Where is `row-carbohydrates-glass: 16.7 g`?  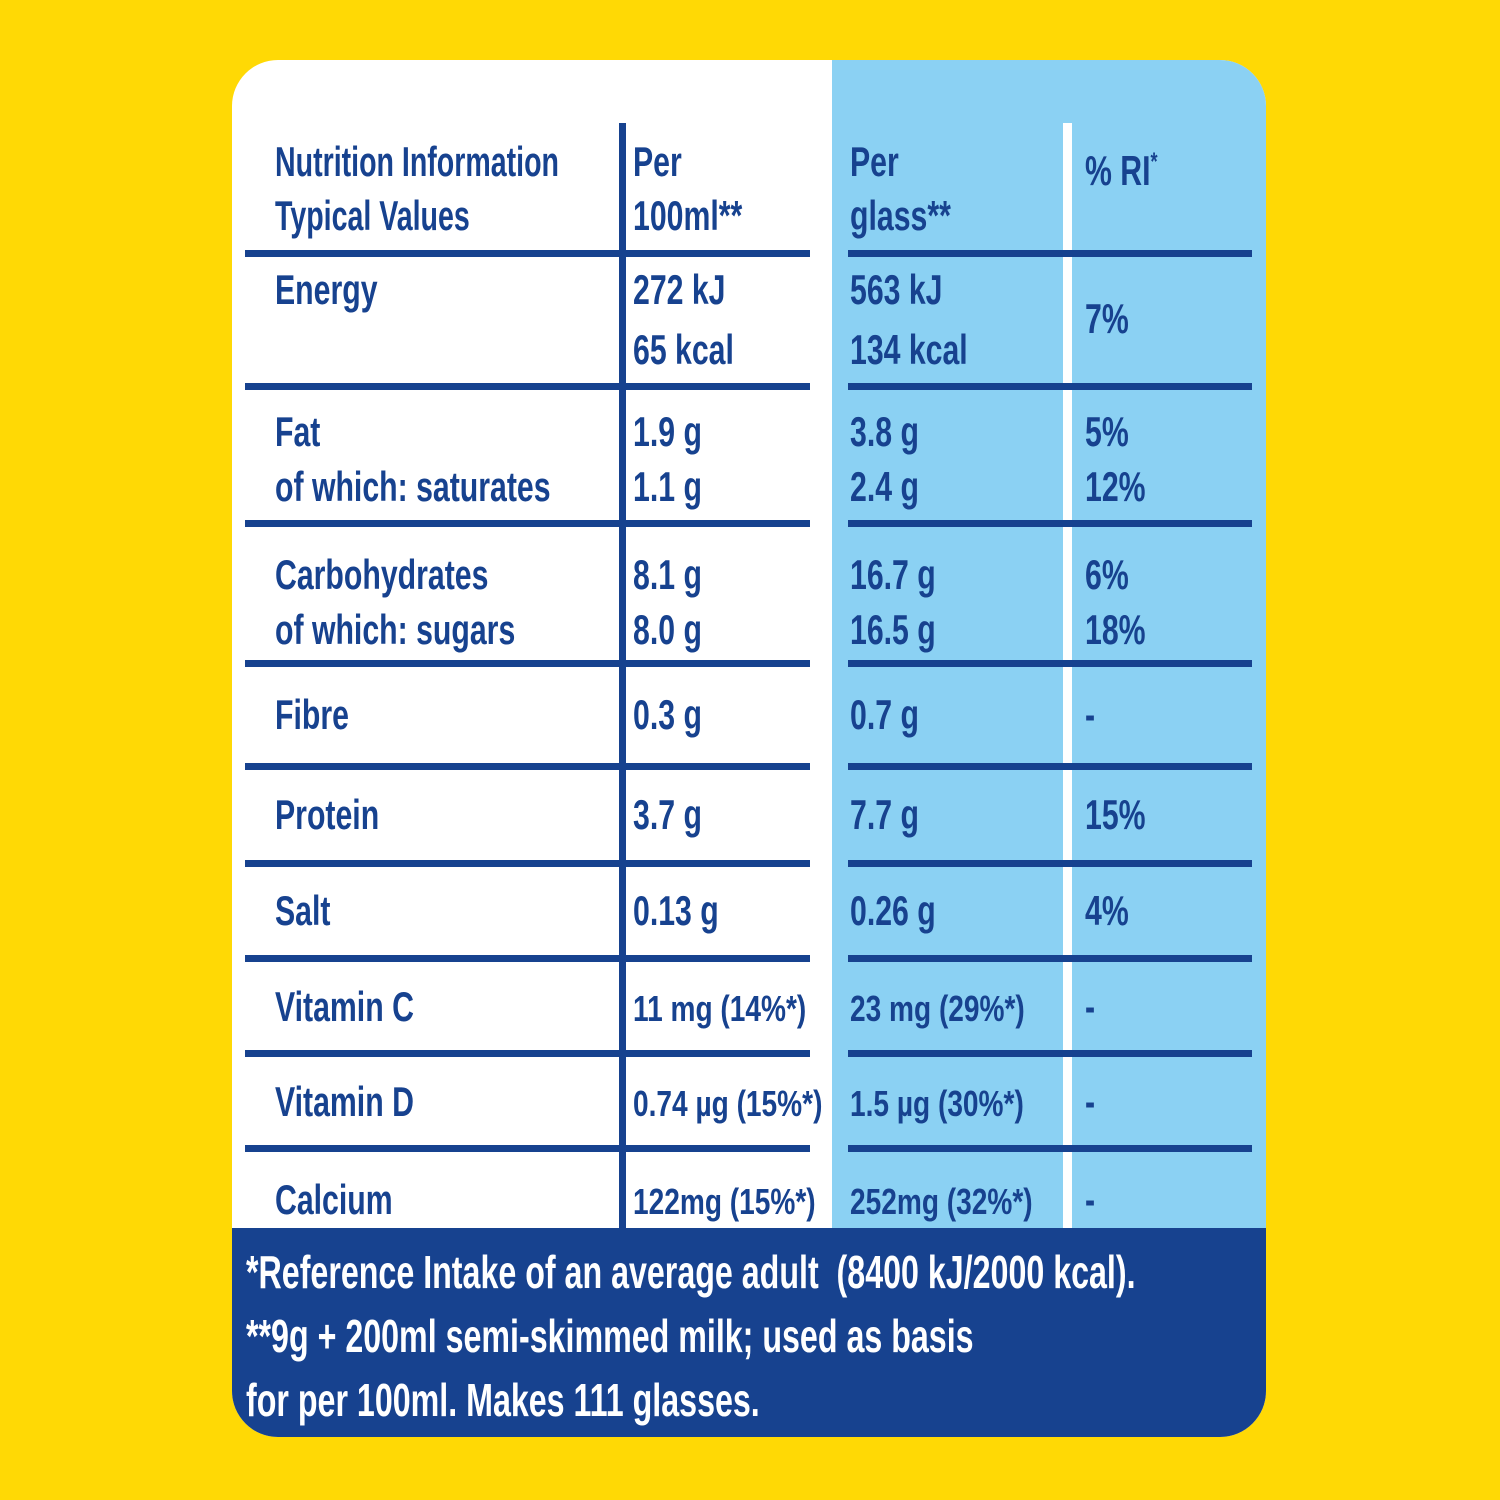 row-carbohydrates-glass: 16.7 g is located at coordinates (893, 574).